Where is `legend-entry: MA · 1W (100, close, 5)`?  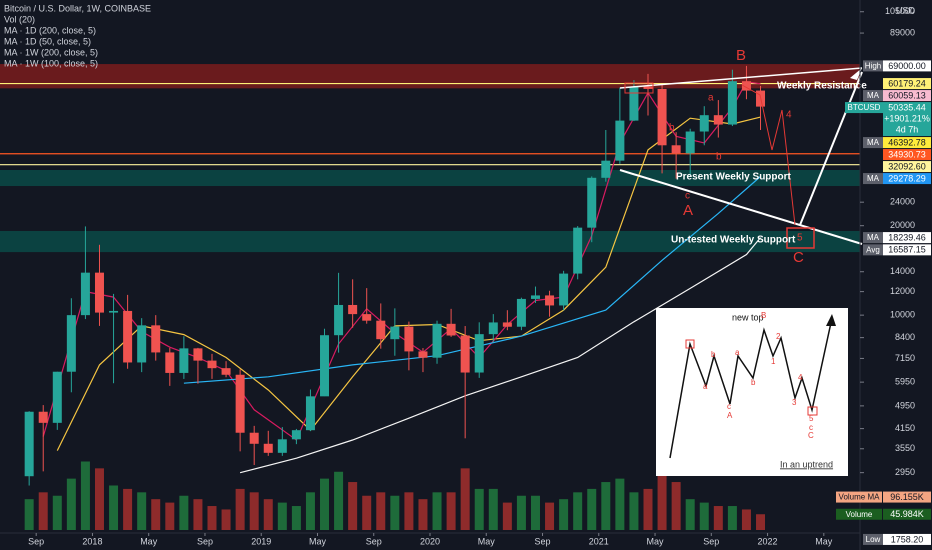 legend-entry: MA · 1W (100, close, 5) is located at coordinates (51, 63).